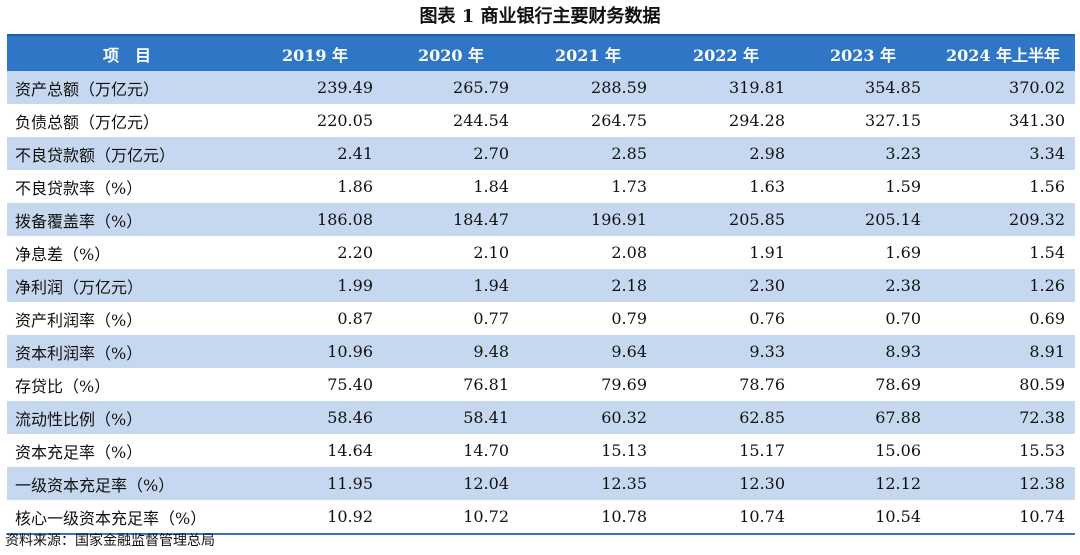  What do you see at coordinates (588, 120) in the screenshot?
I see `table-cell: 264.75` at bounding box center [588, 120].